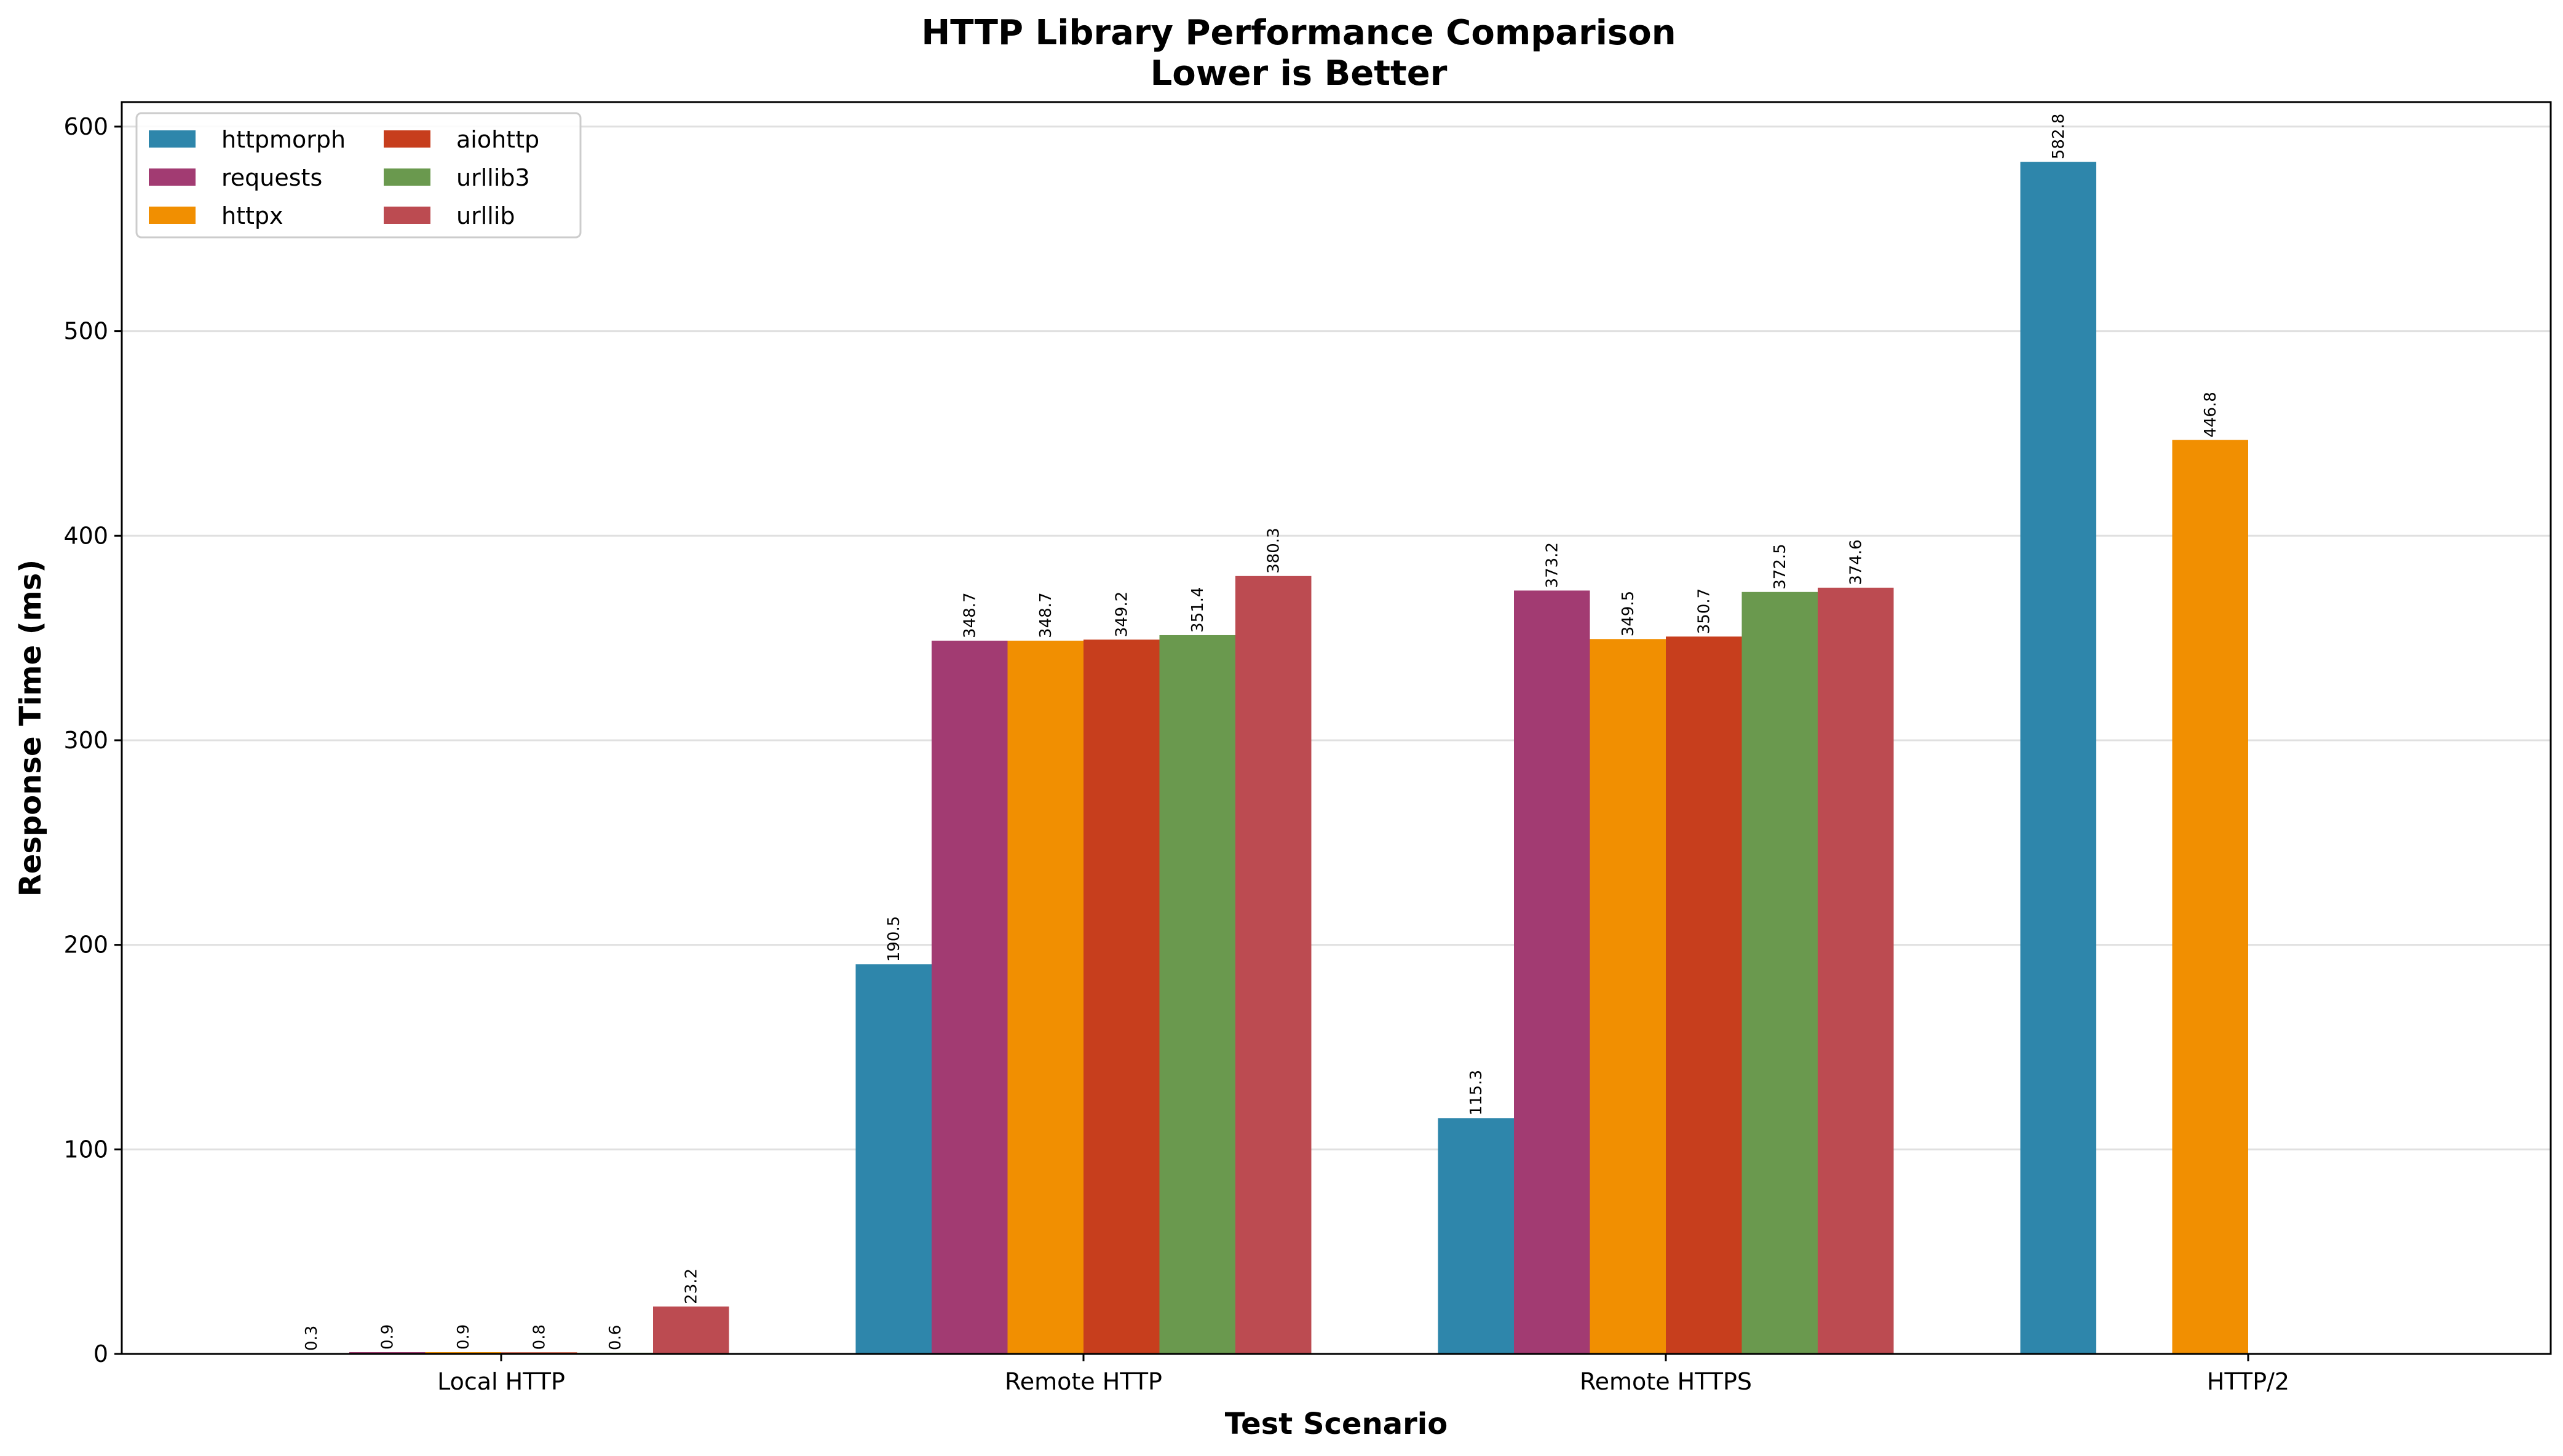 This screenshot has height=1456, width=2563. Describe the element at coordinates (1274, 551) in the screenshot. I see `data-label: 380.3` at that location.